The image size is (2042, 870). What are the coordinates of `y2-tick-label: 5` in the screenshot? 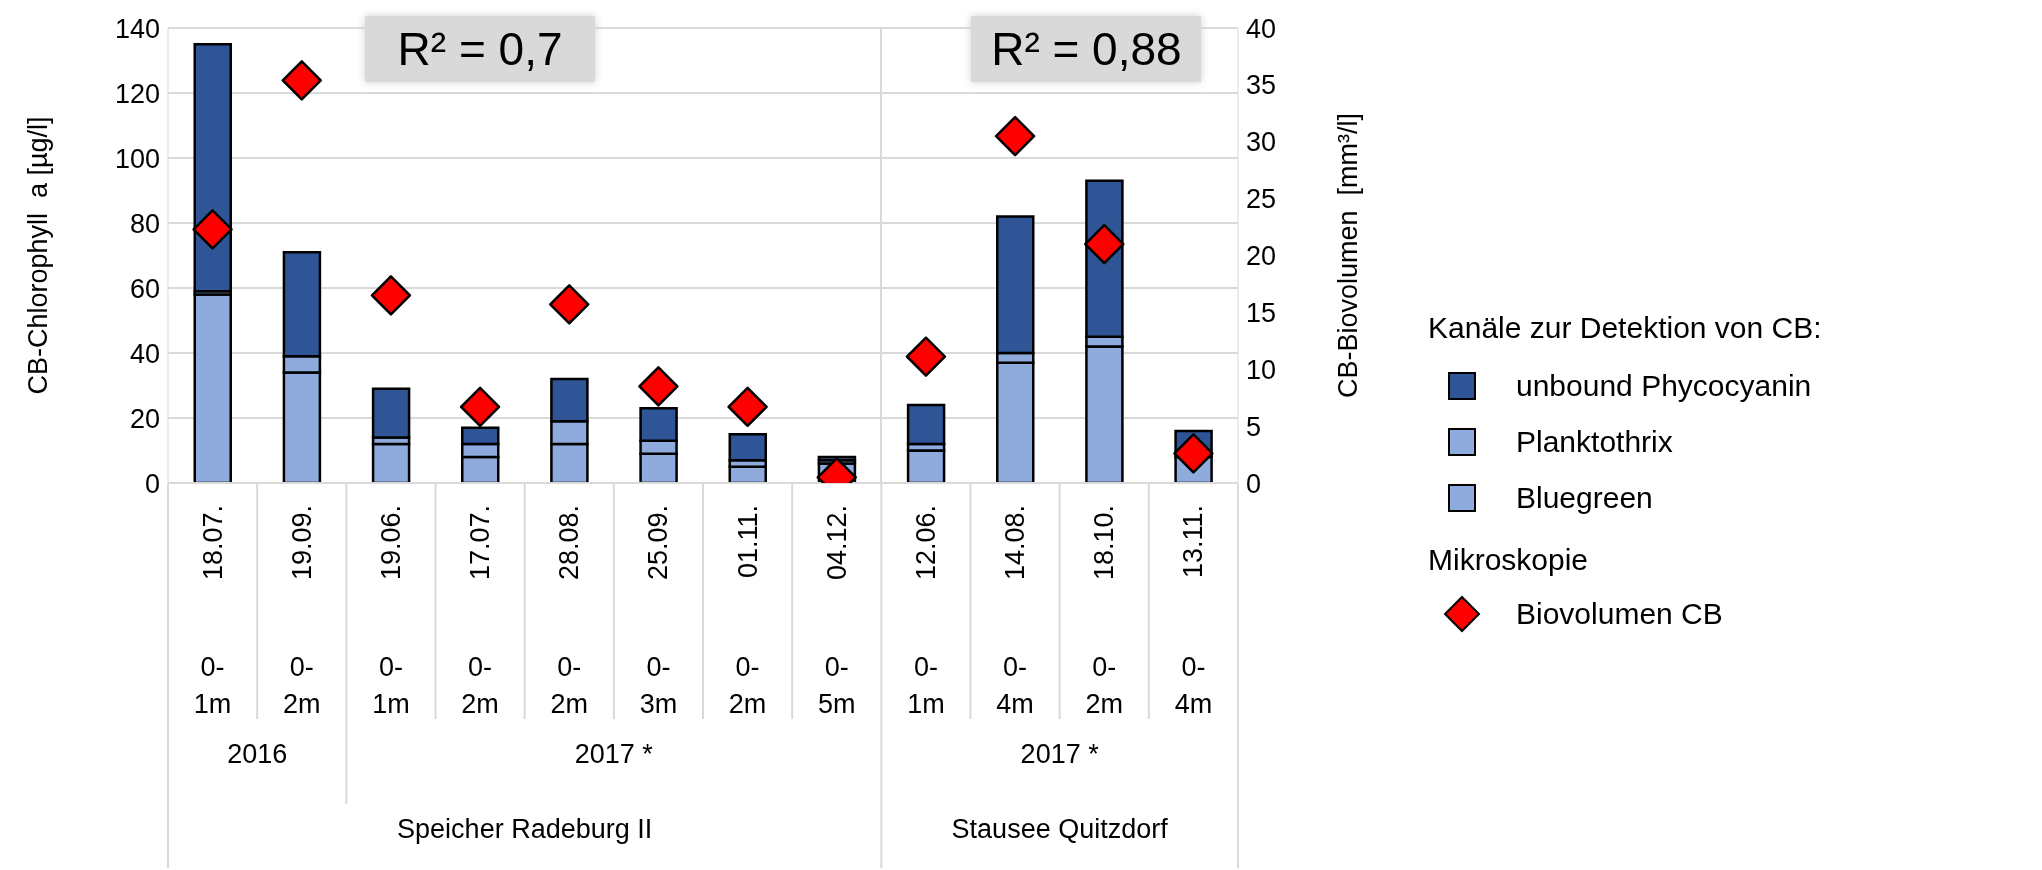 It's located at (1254, 426).